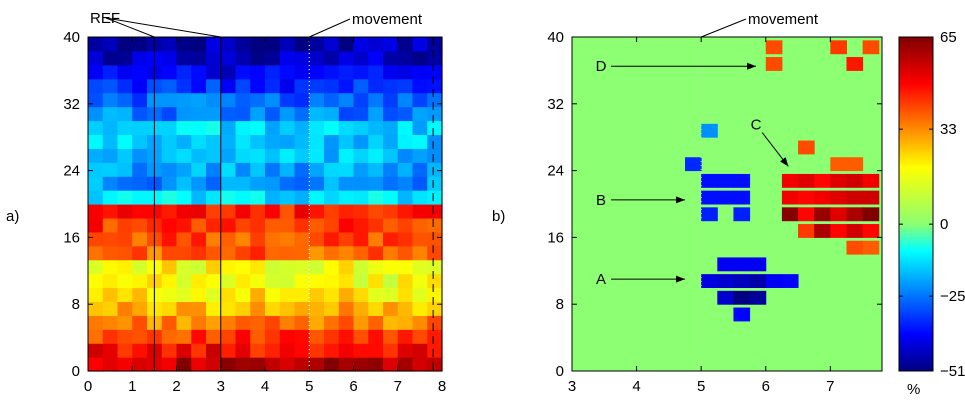 The width and height of the screenshot is (965, 400). I want to click on annotation-label: D, so click(601, 66).